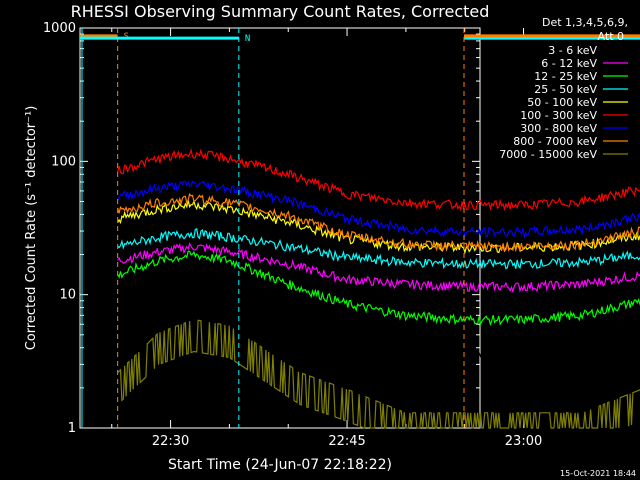 This screenshot has height=480, width=640. Describe the element at coordinates (569, 63) in the screenshot. I see `legend-item-label: 6 - 12 keV` at that location.